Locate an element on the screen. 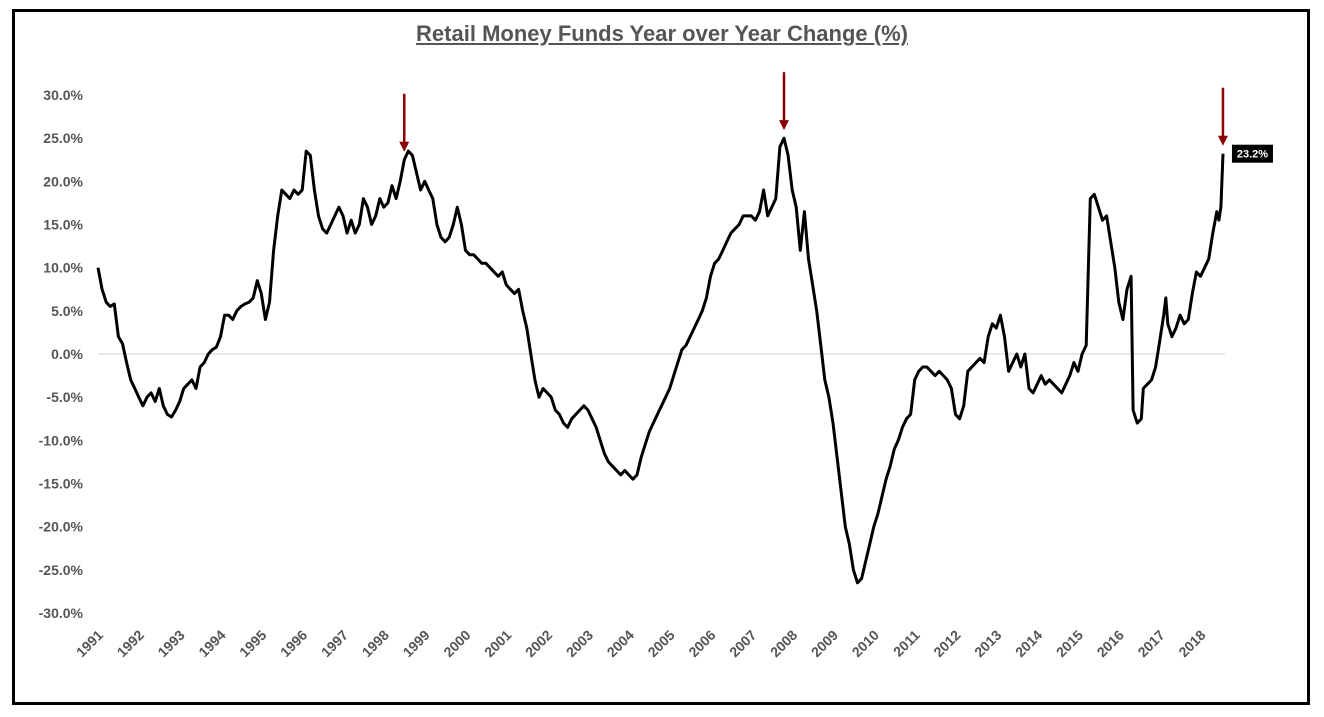  x-tick-label: 1991 is located at coordinates (89, 643).